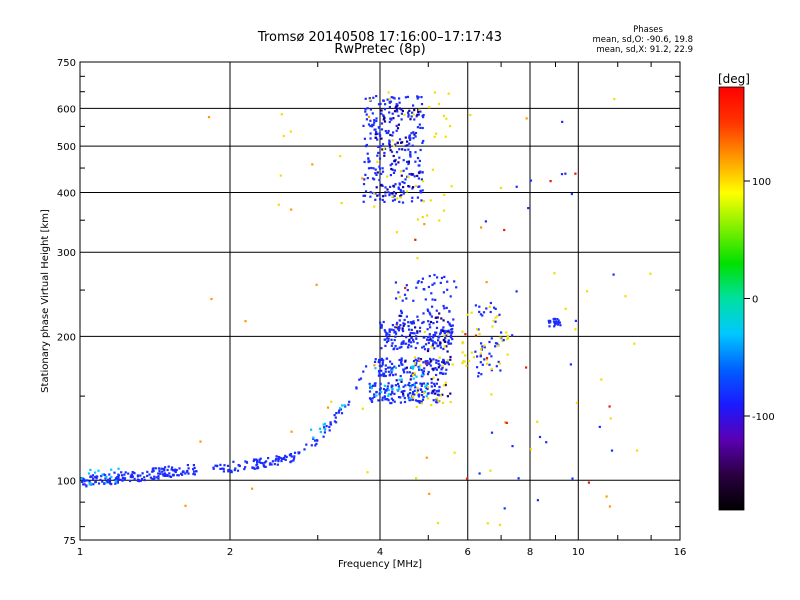 The height and width of the screenshot is (600, 800). Describe the element at coordinates (66, 109) in the screenshot. I see `y-tick-label: 600` at that location.